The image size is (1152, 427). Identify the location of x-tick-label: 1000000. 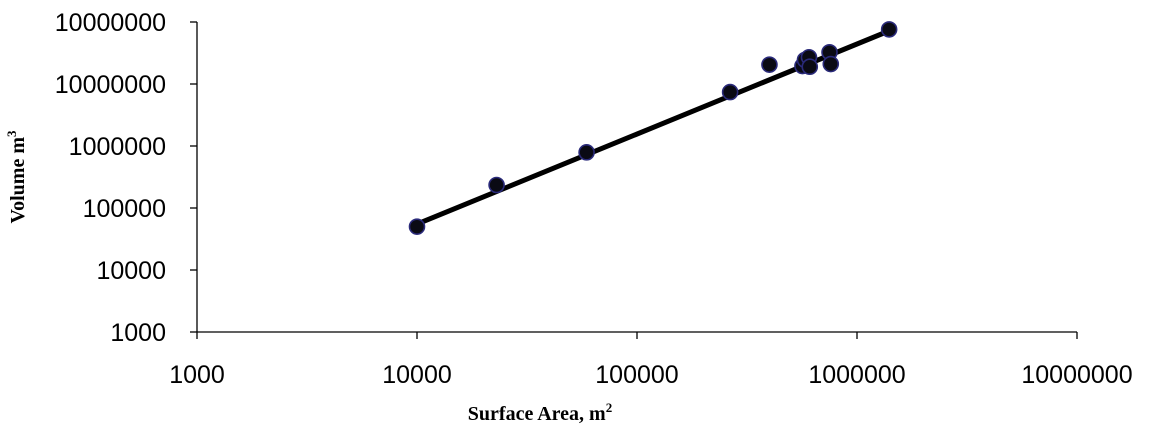
(856, 375).